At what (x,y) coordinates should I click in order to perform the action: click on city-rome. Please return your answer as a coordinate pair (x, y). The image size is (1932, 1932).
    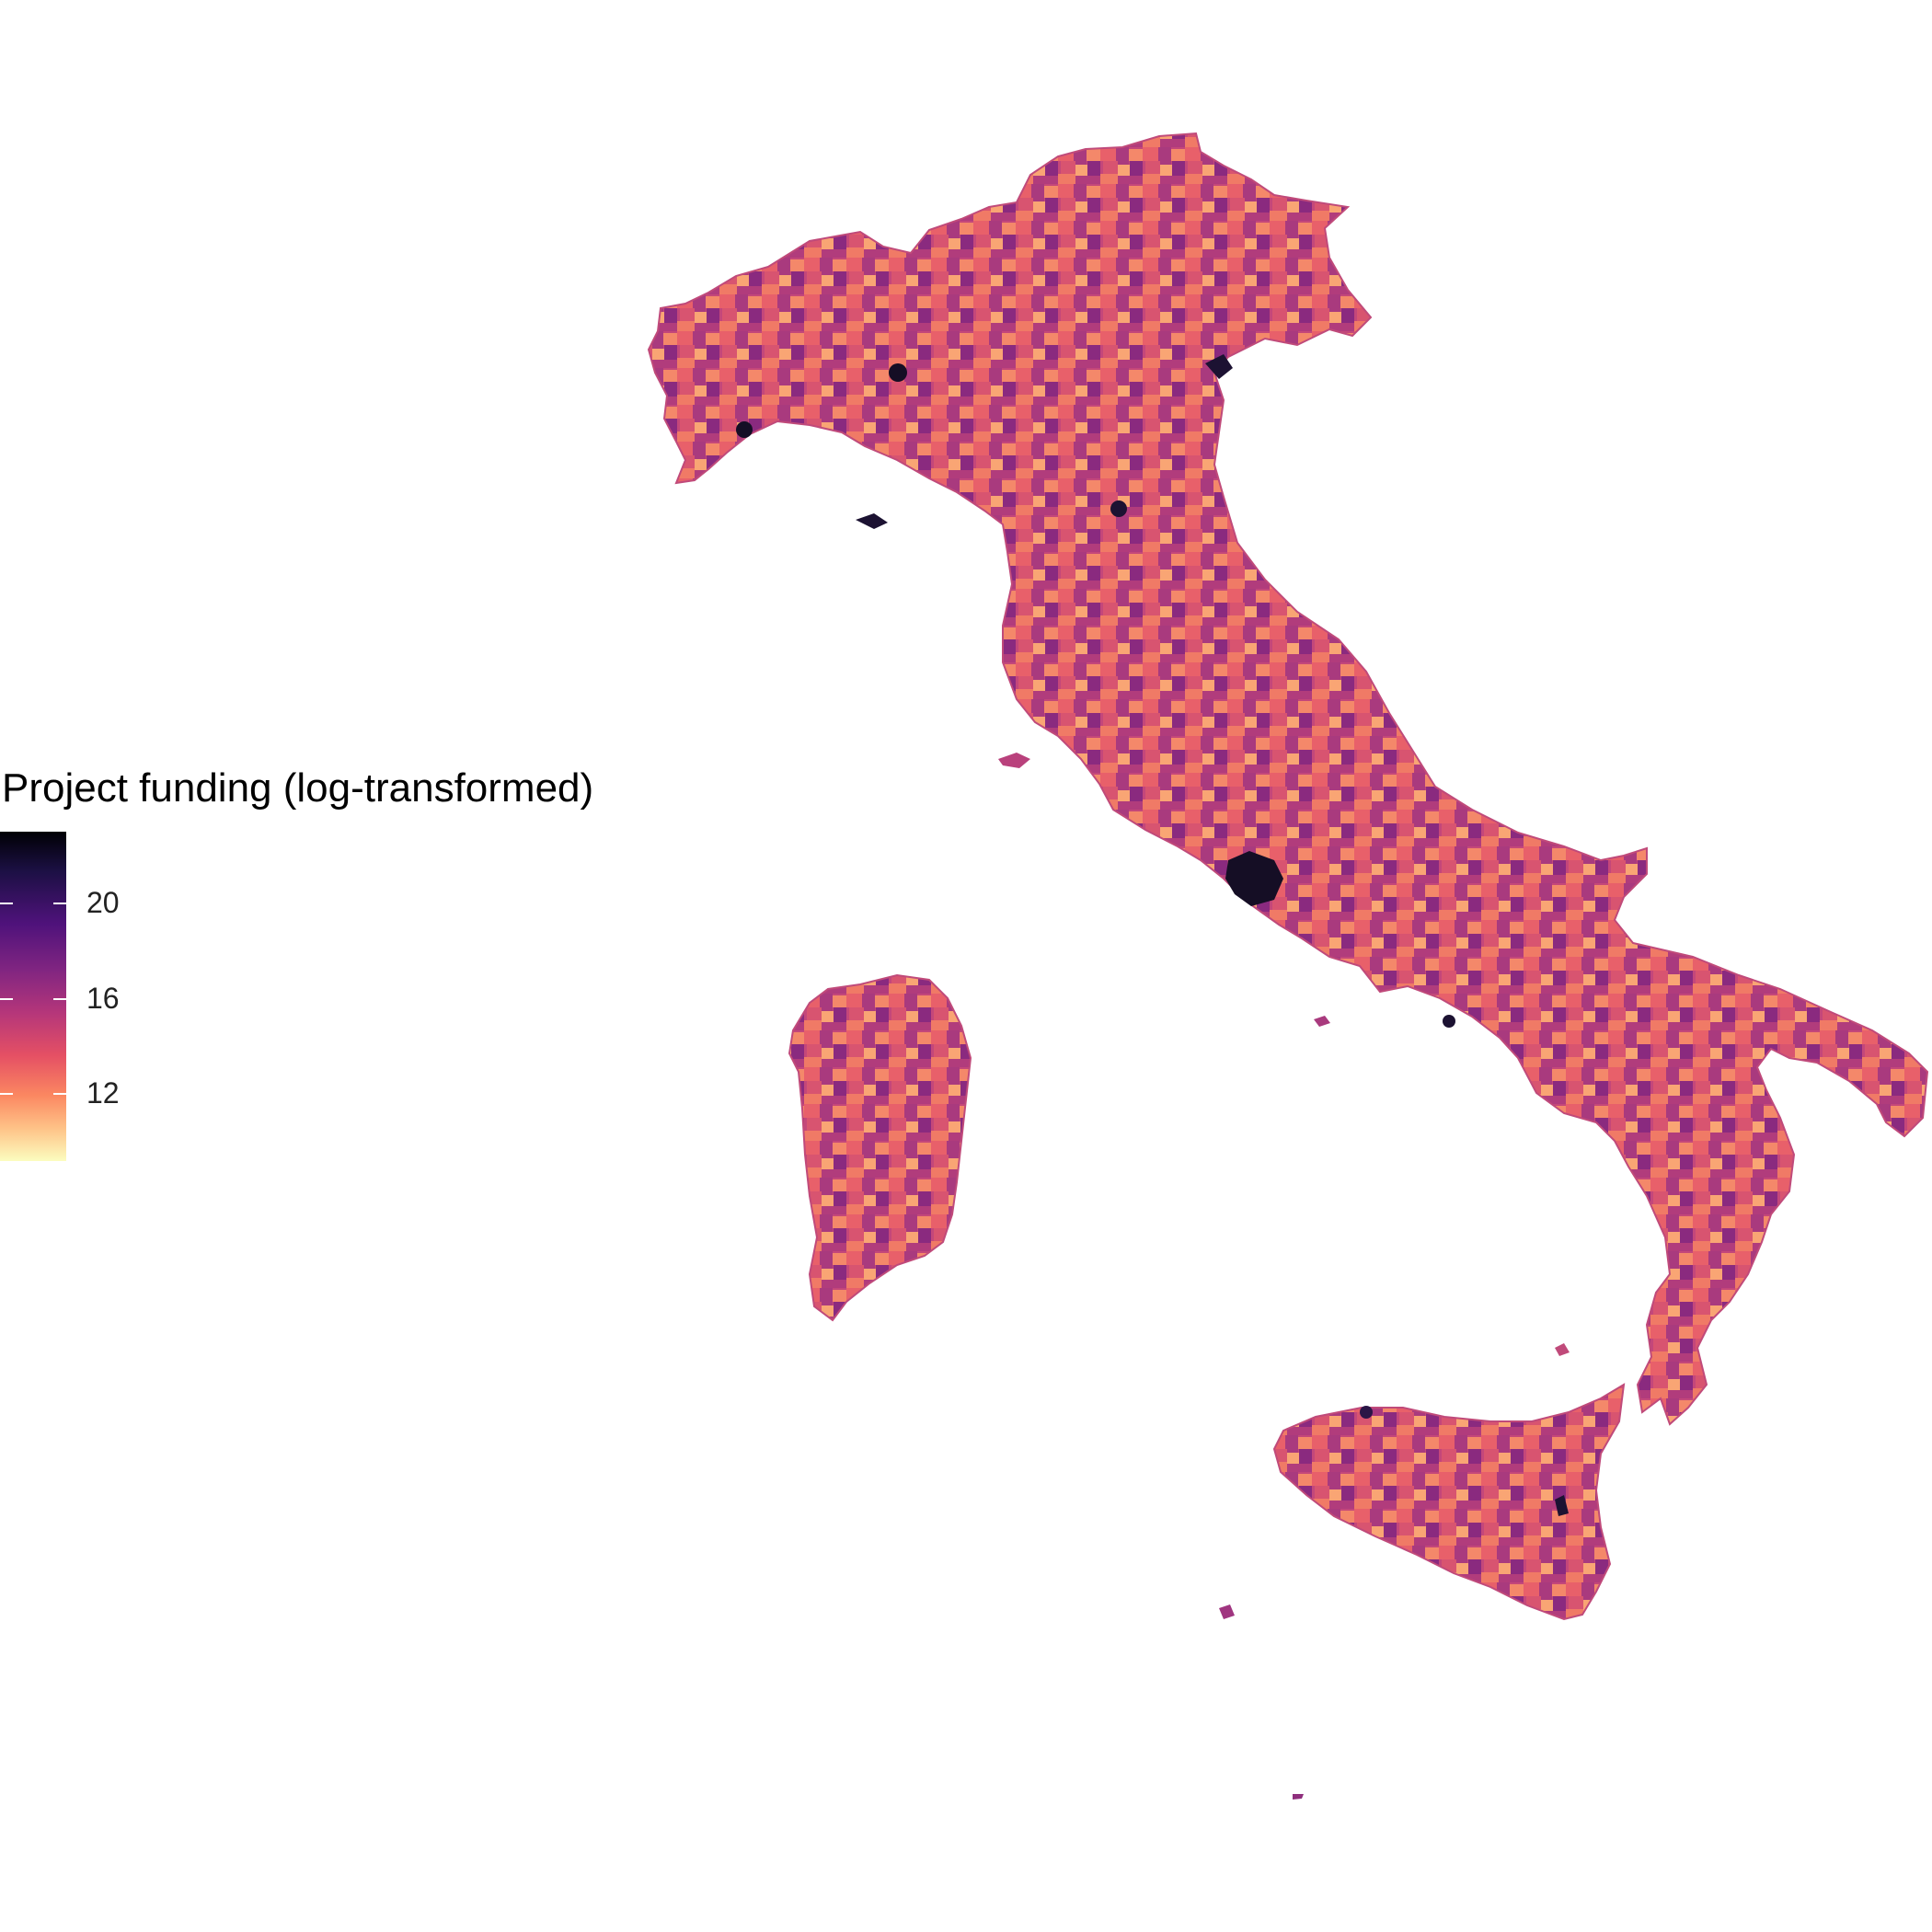
    Looking at the image, I should click on (1254, 878).